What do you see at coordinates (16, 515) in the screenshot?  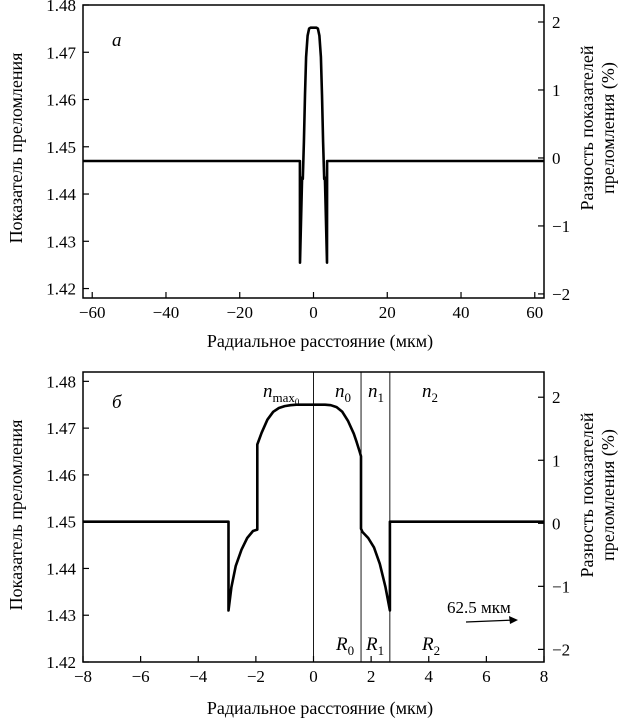 I see `panel-b-y-axis-label: Показатель преломления` at bounding box center [16, 515].